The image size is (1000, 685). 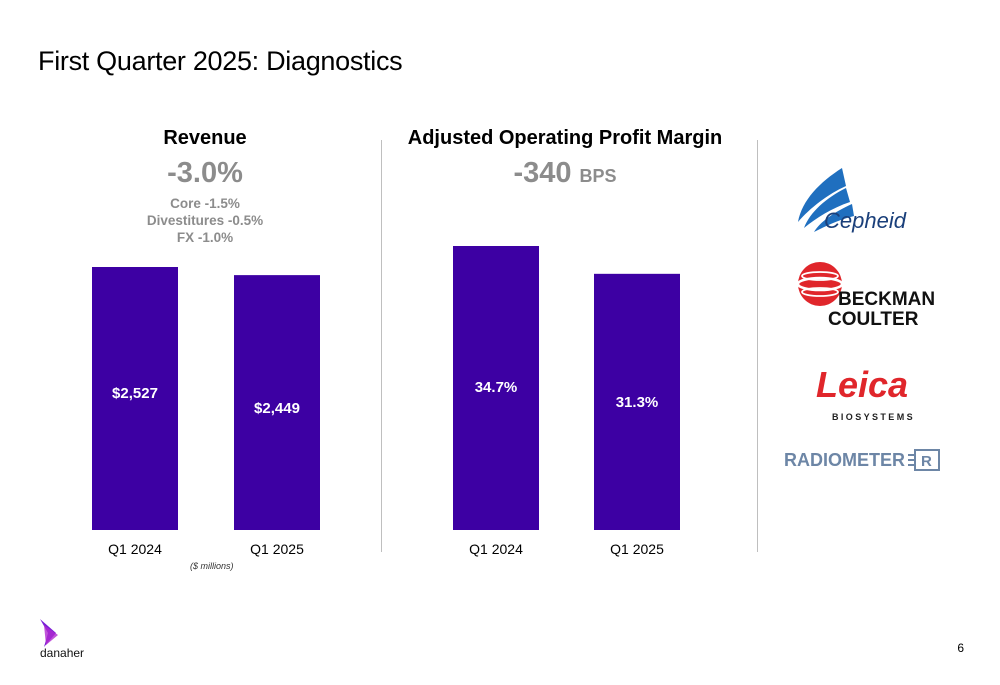 I want to click on divestitures-impact: Divestitures -0.5%, so click(x=205, y=220).